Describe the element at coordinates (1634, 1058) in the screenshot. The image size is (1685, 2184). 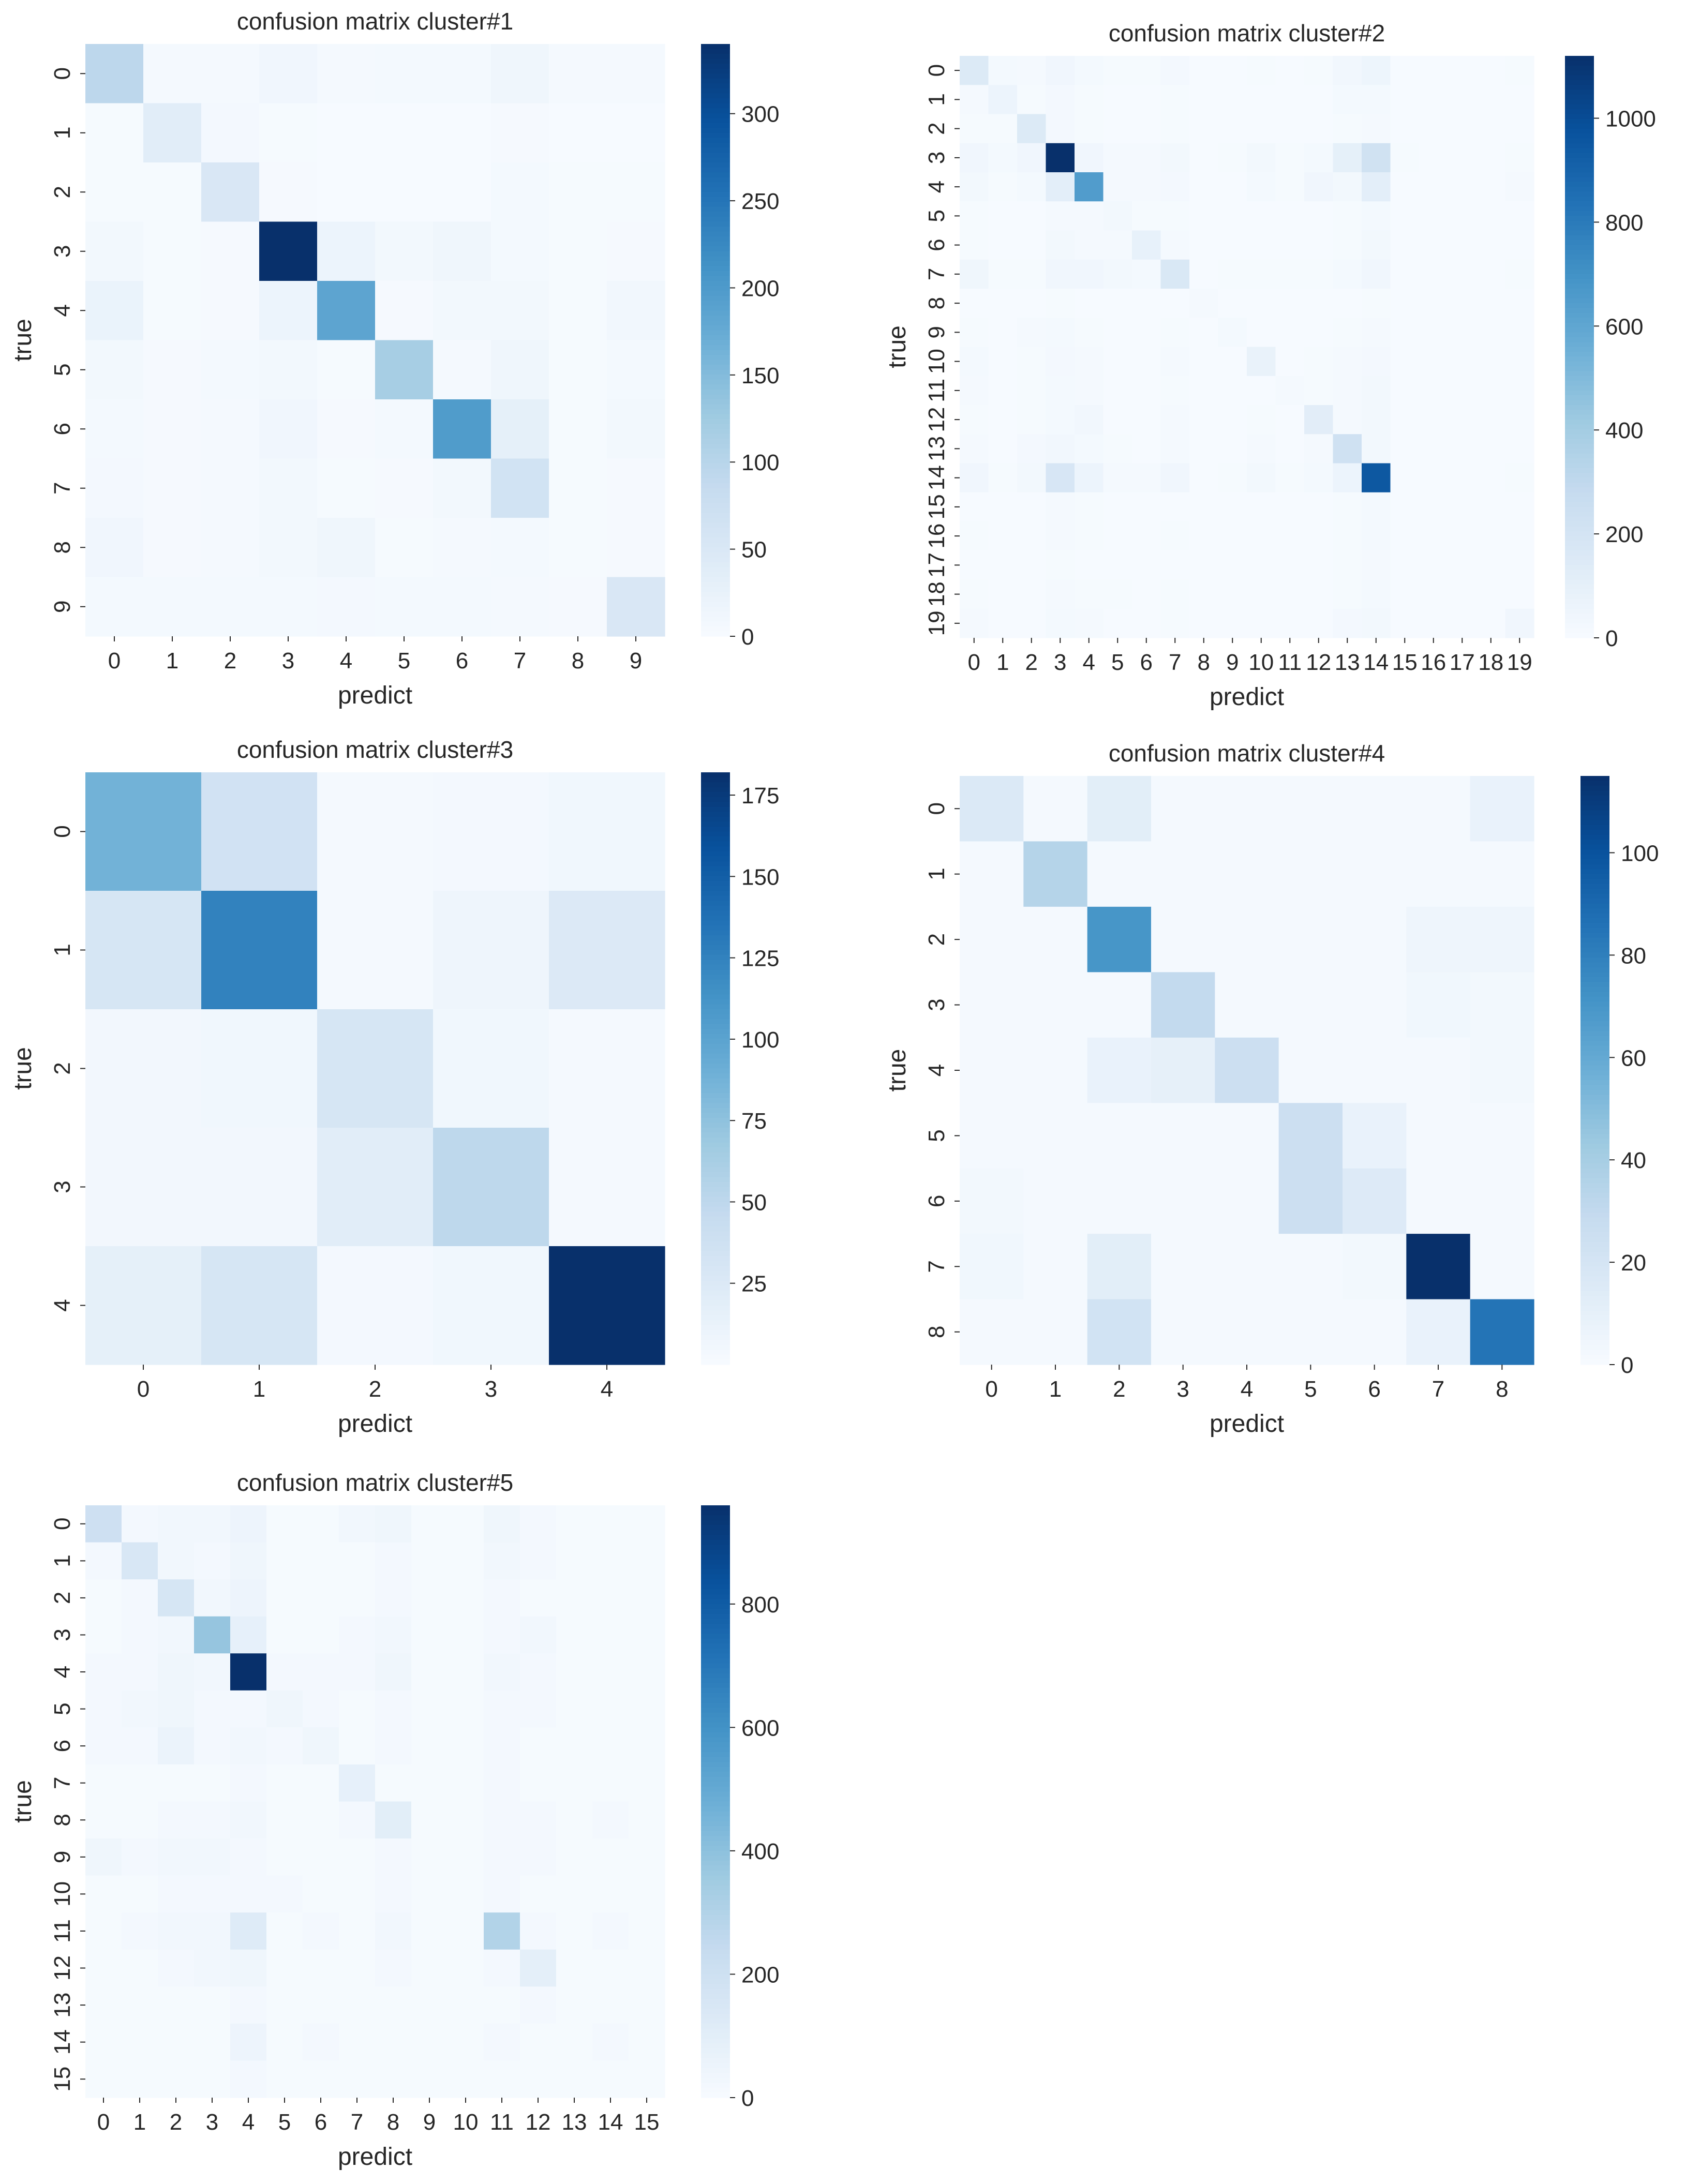
I see `colorbar-tick-label: 60` at that location.